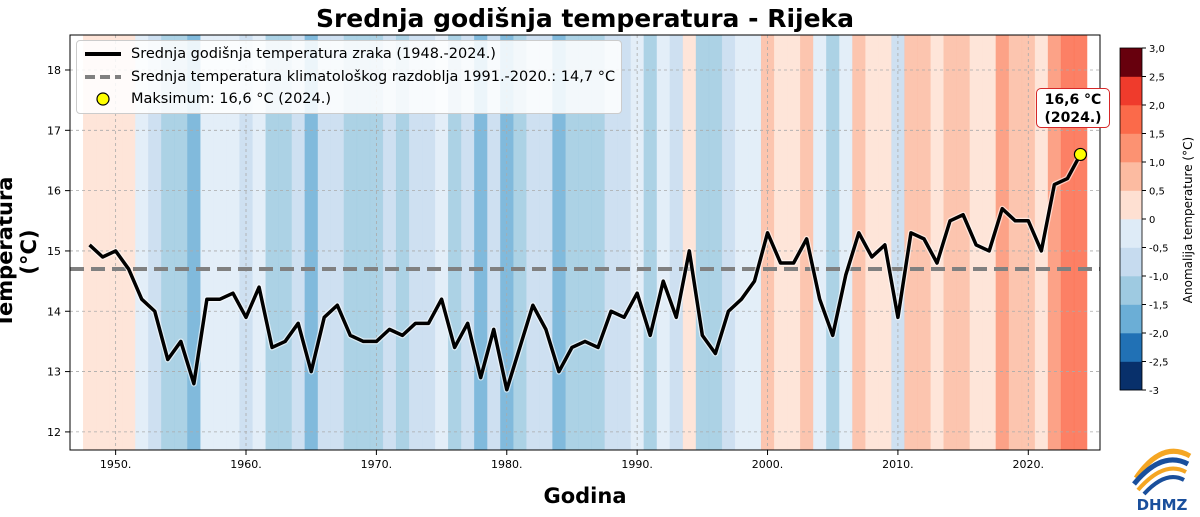  Describe the element at coordinates (898, 464) in the screenshot. I see `x-tick-label: 2010.` at that location.